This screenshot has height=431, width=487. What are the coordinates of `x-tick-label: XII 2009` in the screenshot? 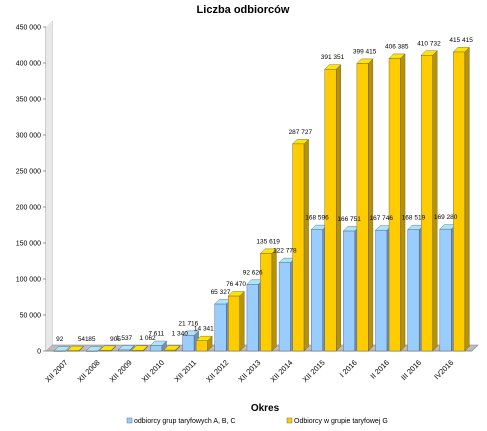 It's located at (121, 371).